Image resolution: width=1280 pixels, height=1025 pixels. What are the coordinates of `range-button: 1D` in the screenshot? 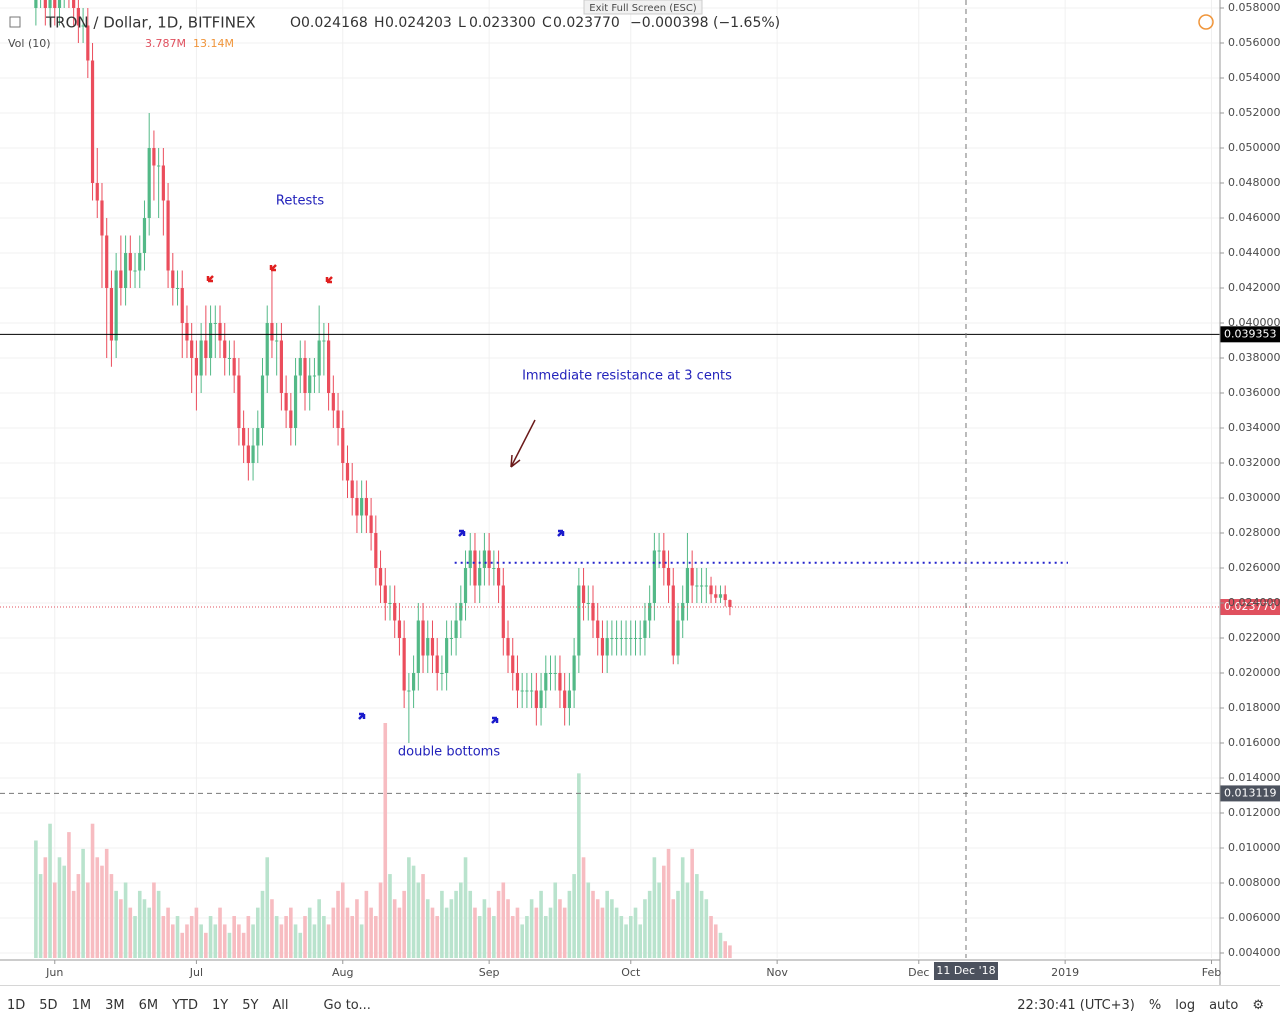 It's located at (16, 1005).